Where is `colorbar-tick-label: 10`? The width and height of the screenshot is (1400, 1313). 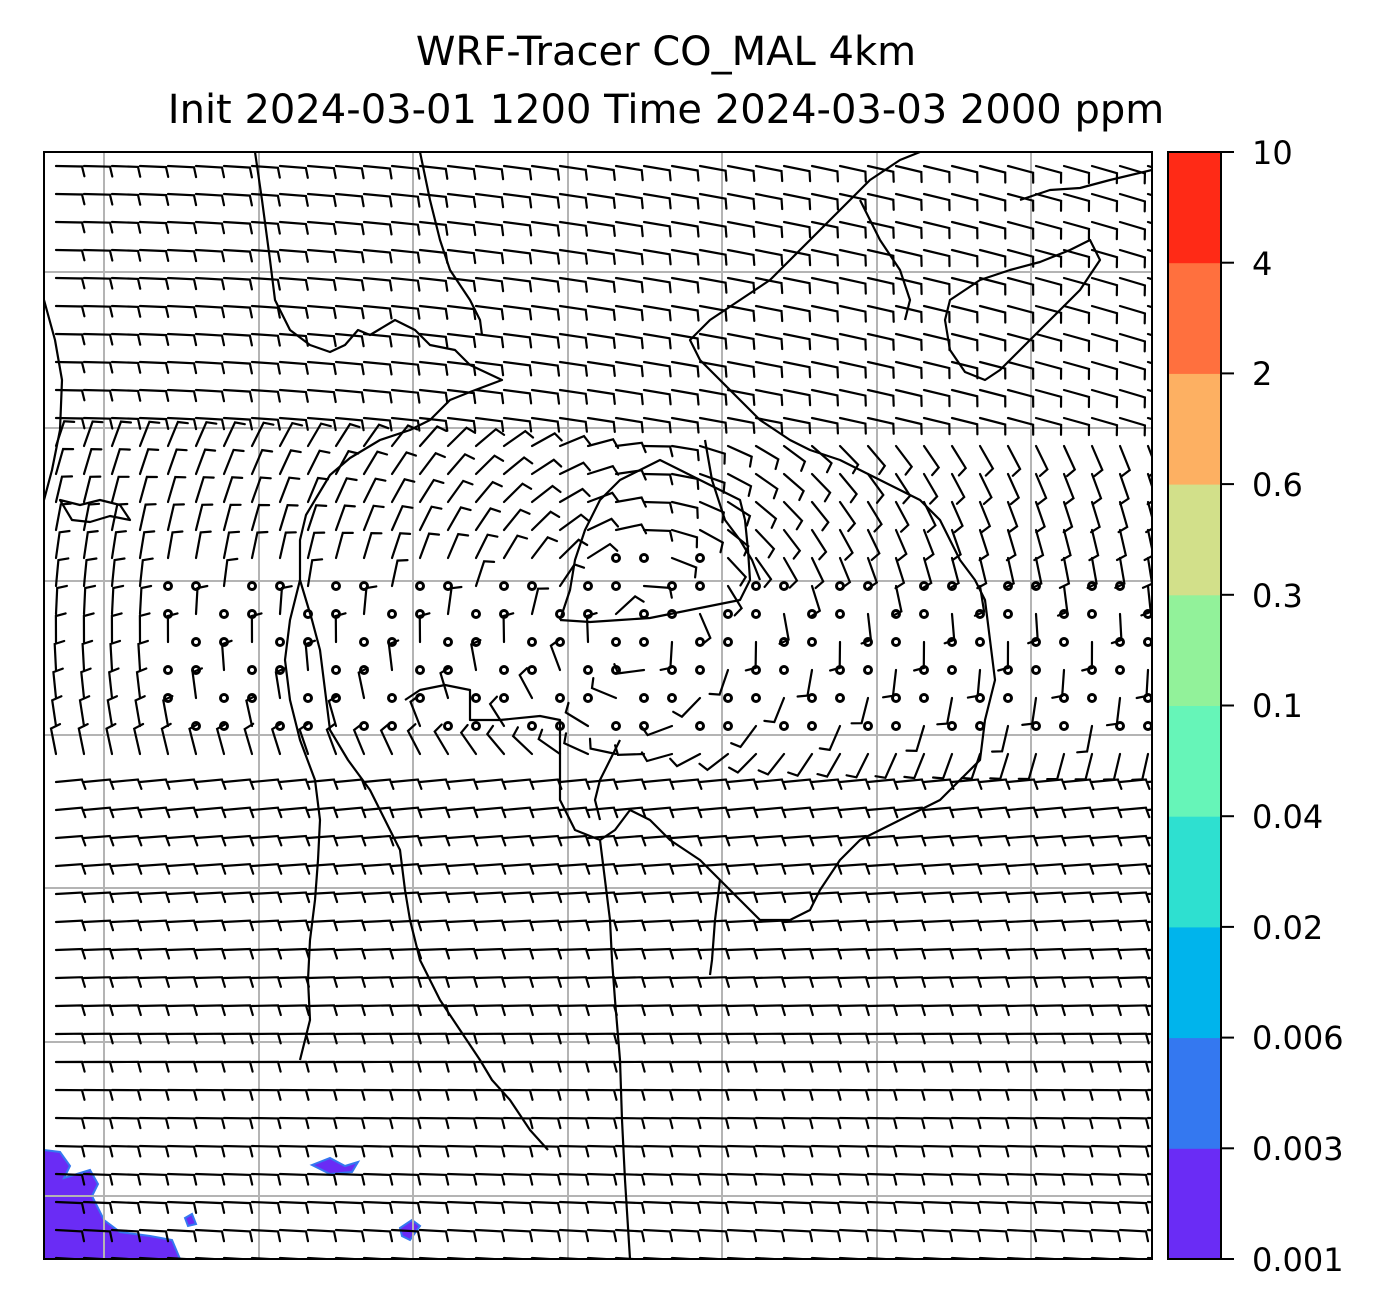
colorbar-tick-label: 10 is located at coordinates (1272, 153).